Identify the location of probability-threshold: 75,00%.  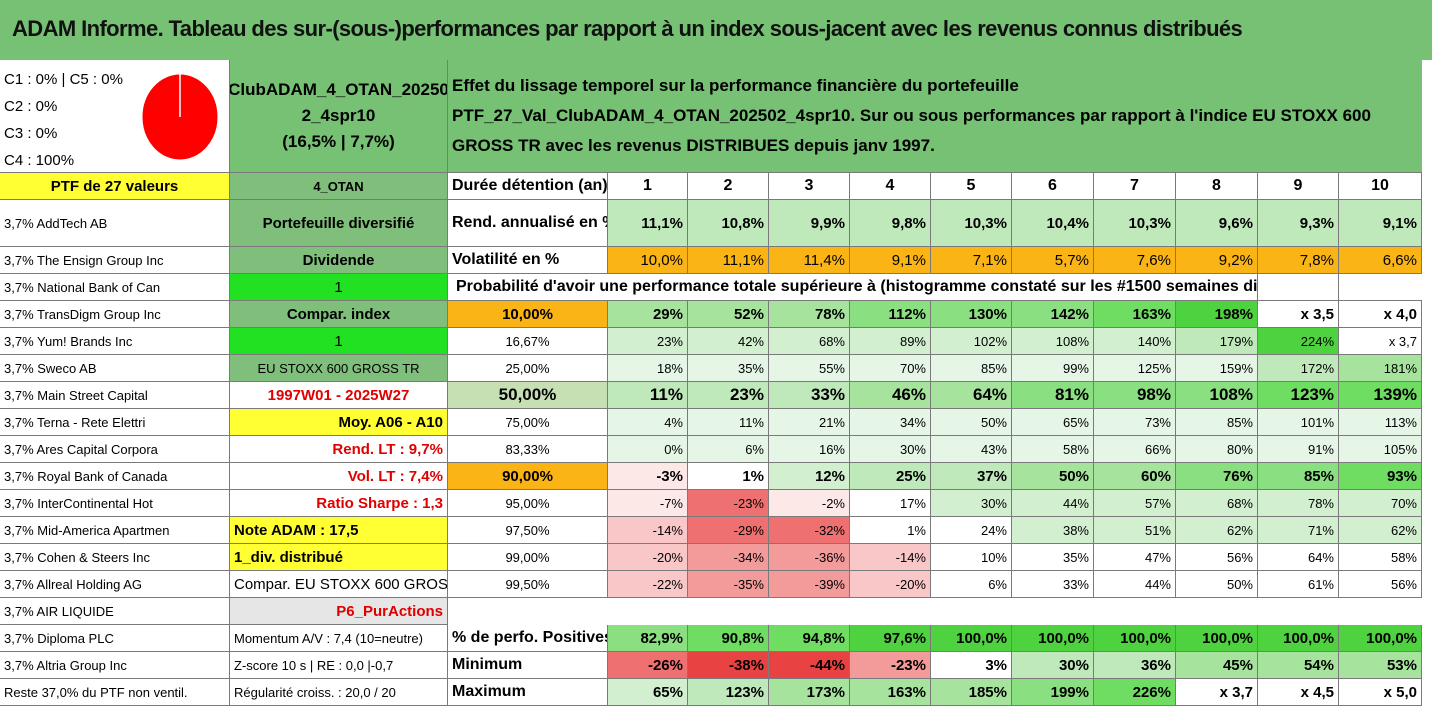
(528, 422).